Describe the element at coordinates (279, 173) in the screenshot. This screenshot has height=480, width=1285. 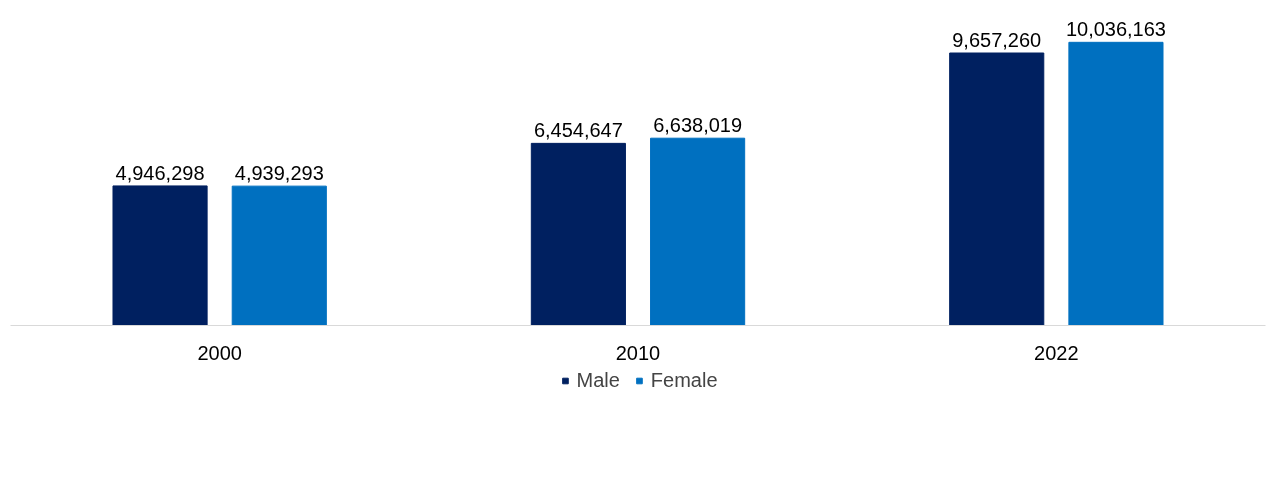
I see `data-label: 4,939,293` at that location.